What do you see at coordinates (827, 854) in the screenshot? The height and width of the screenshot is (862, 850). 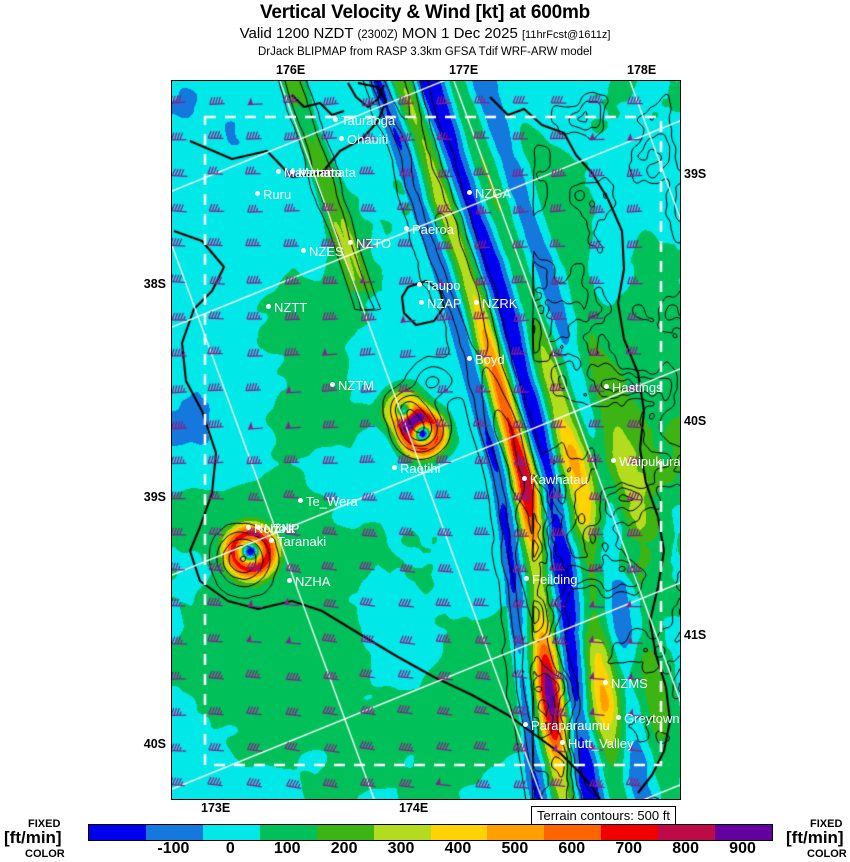 I see `colorbar-color-text-right: COLOR` at bounding box center [827, 854].